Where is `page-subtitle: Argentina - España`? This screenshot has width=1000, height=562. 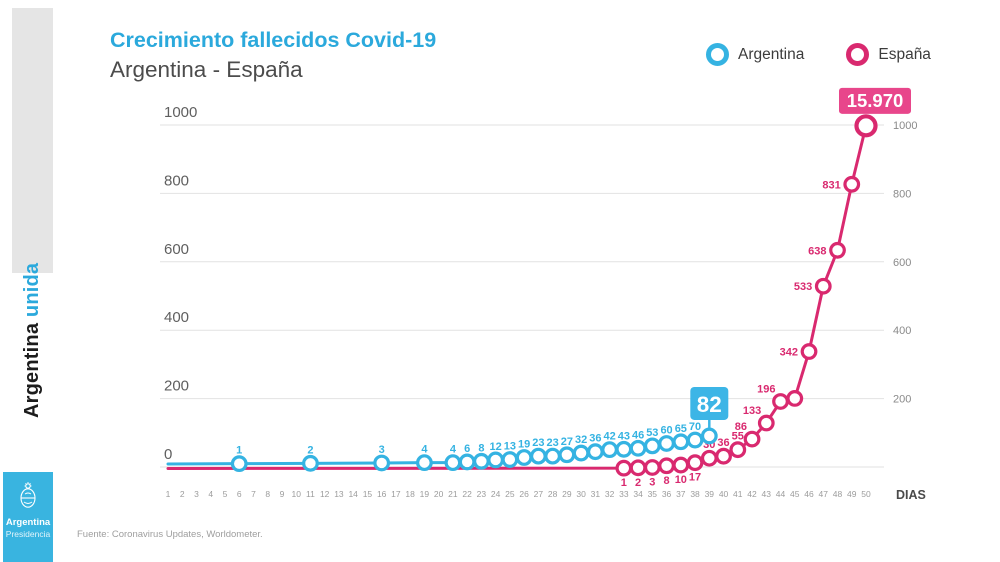
page-subtitle: Argentina - España is located at coordinates (206, 69).